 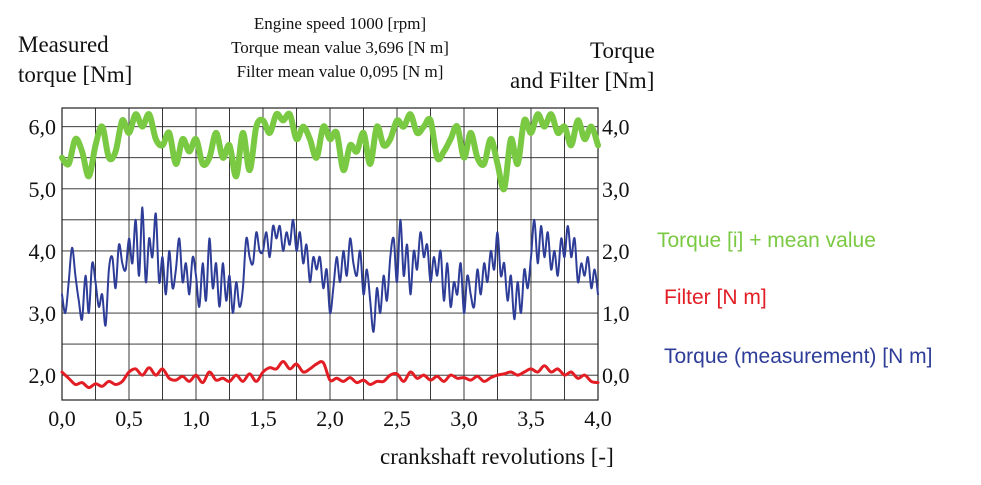 I want to click on x-tick-label: 3,0, so click(x=464, y=418).